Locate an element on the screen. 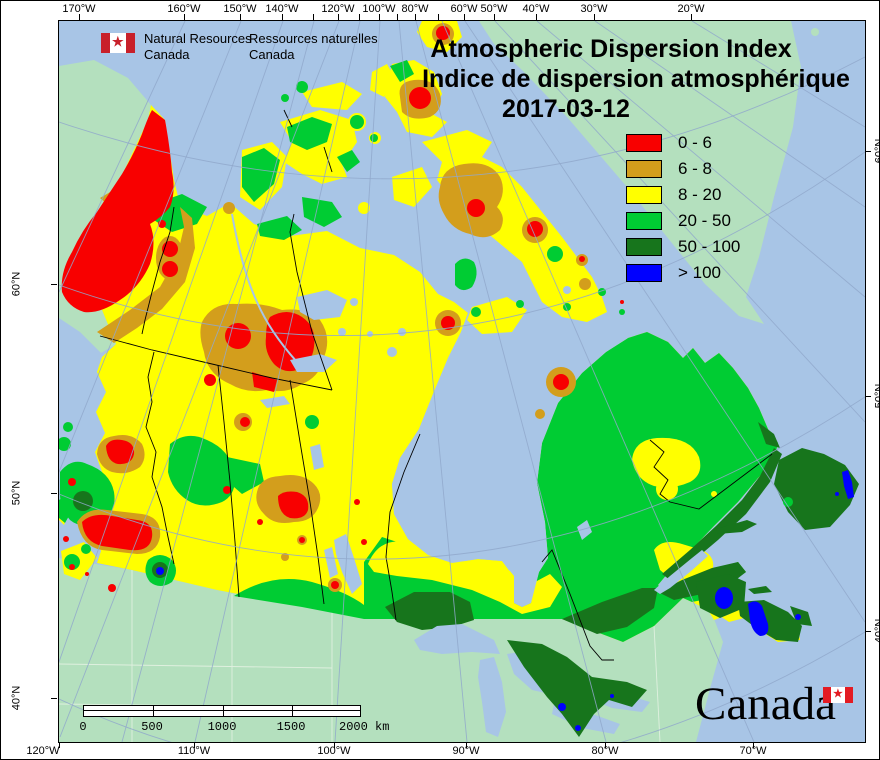  legend-label: 20 - 50 is located at coordinates (704, 220).